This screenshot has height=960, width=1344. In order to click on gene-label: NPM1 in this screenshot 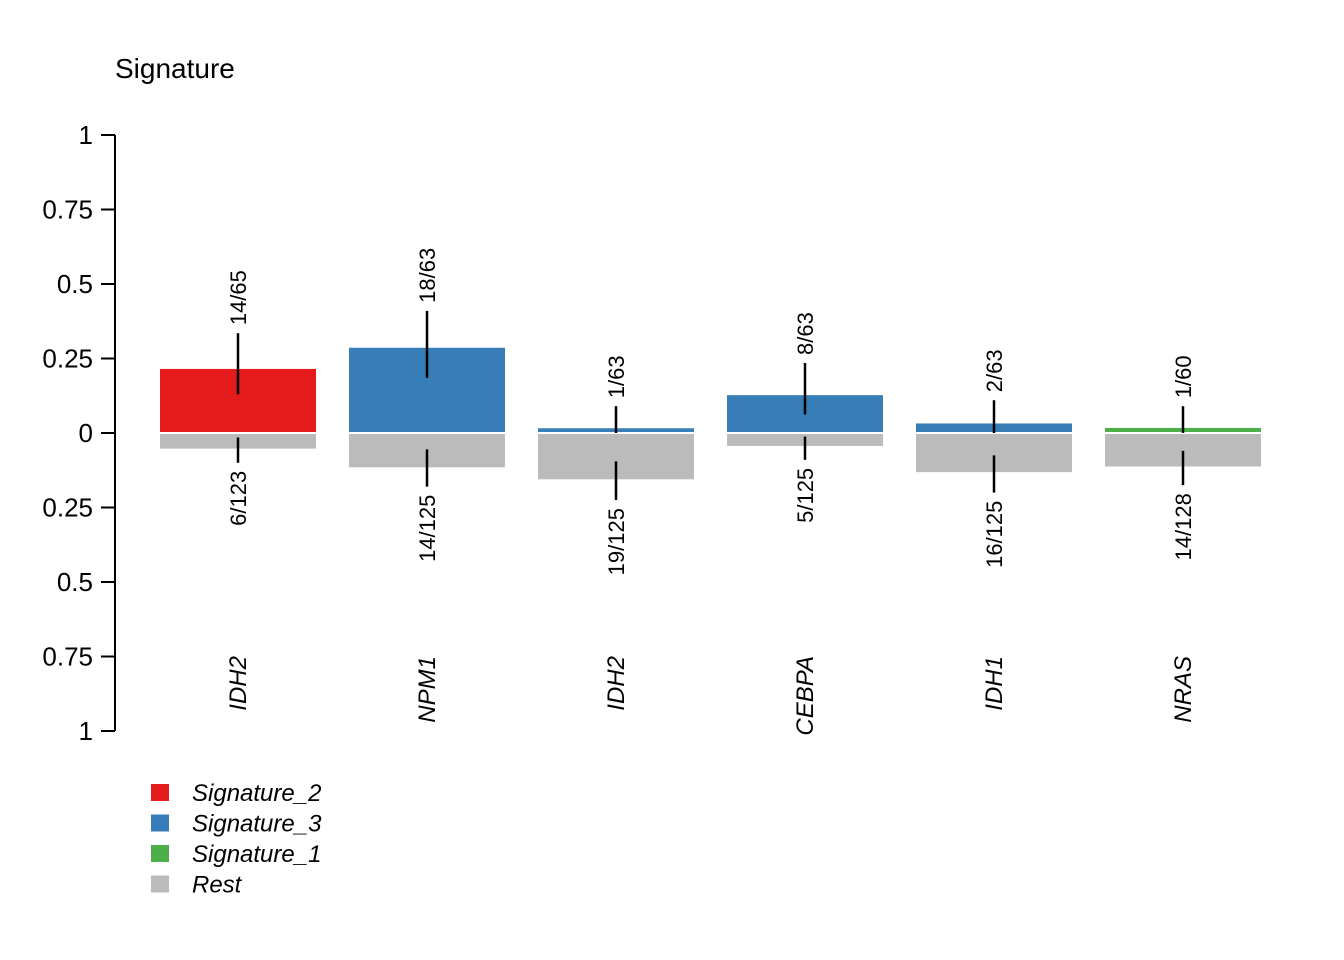, I will do `click(427, 689)`.